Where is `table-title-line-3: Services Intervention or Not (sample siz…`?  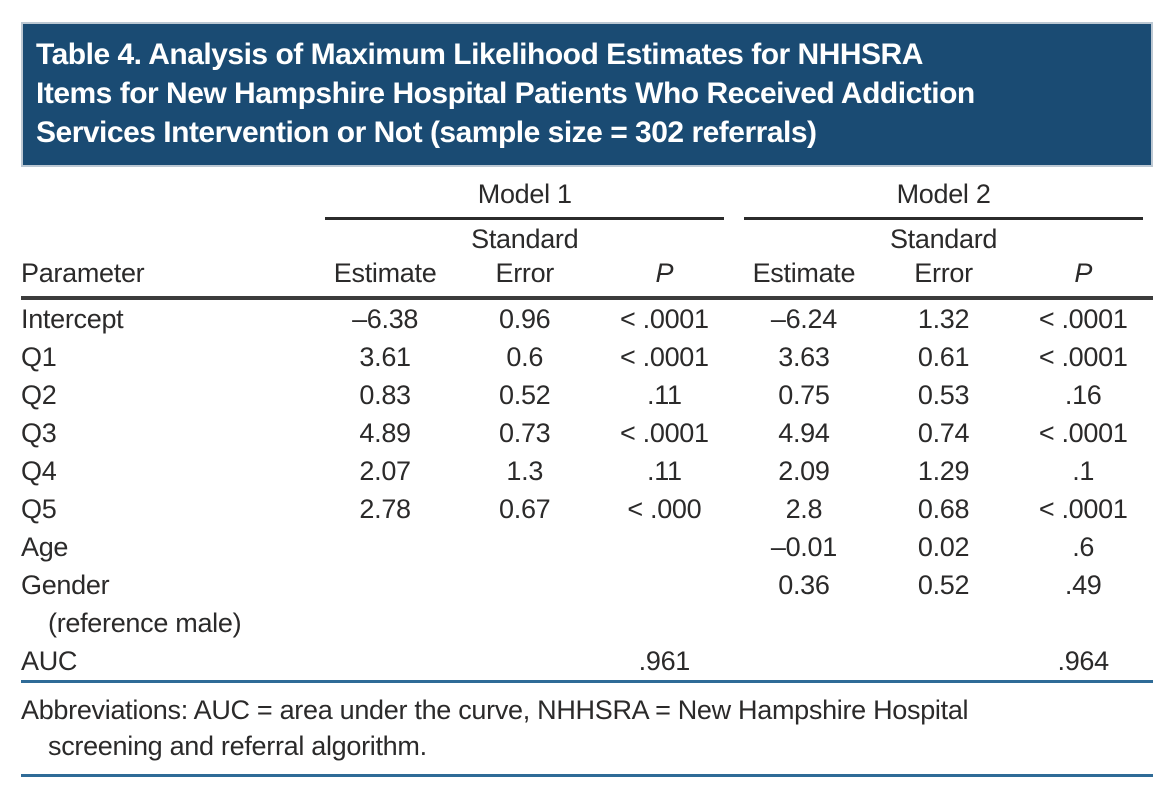
table-title-line-3: Services Intervention or Not (sample siz… is located at coordinates (426, 132).